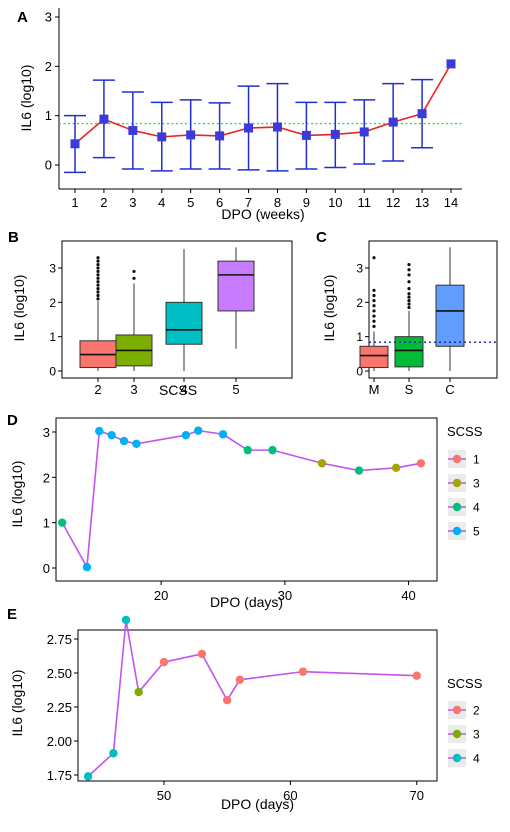 The width and height of the screenshot is (510, 832). Describe the element at coordinates (97, 389) in the screenshot. I see `panel-b-x-tick-label: 2` at that location.